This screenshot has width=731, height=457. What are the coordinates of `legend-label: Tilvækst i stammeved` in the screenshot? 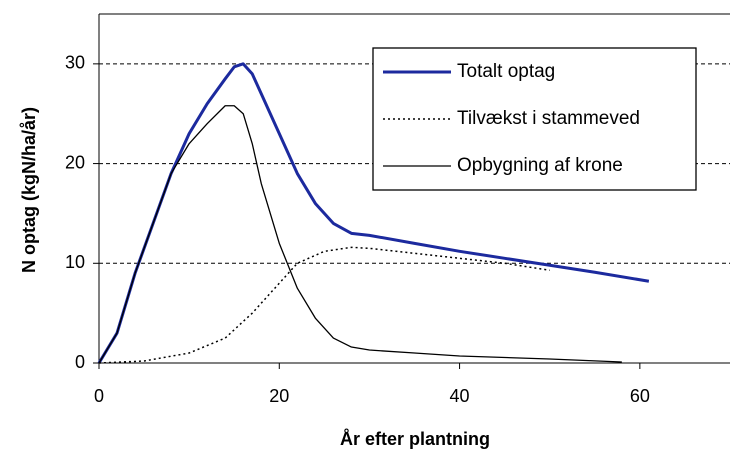 It's located at (548, 118).